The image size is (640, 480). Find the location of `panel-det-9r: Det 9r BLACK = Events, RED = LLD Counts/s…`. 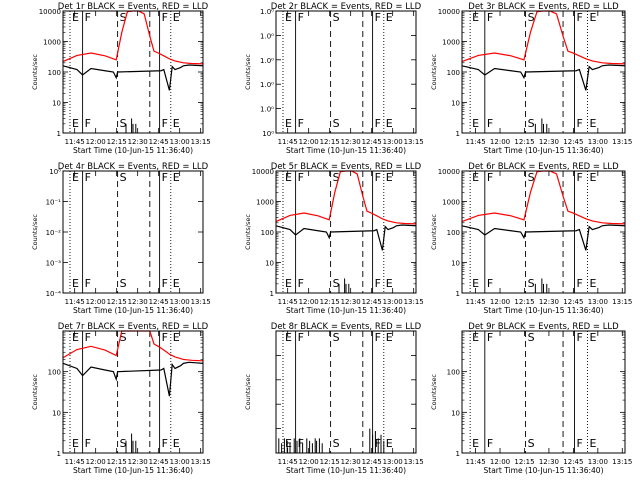

panel-det-9r: Det 9r BLACK = Events, RED = LLD Counts/s… is located at coordinates (531, 398).